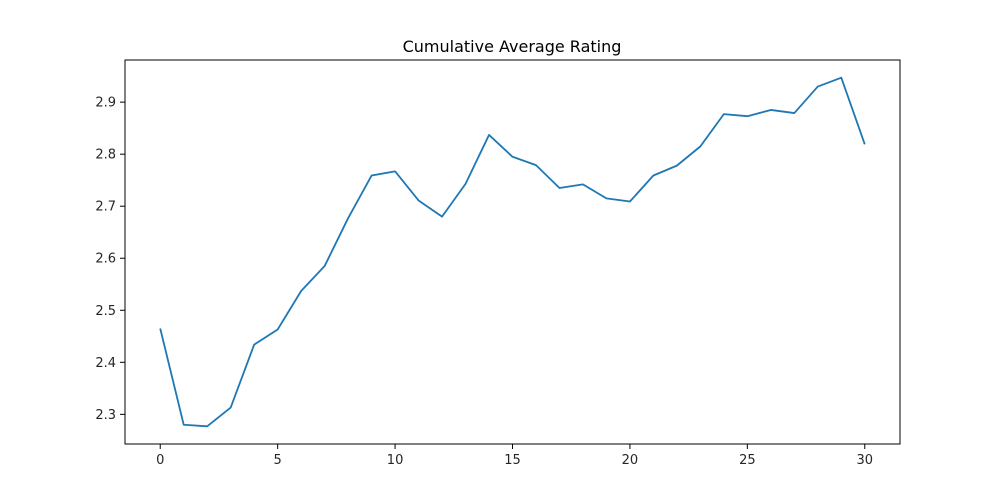  What do you see at coordinates (278, 460) in the screenshot?
I see `x-tick-label: 5` at bounding box center [278, 460].